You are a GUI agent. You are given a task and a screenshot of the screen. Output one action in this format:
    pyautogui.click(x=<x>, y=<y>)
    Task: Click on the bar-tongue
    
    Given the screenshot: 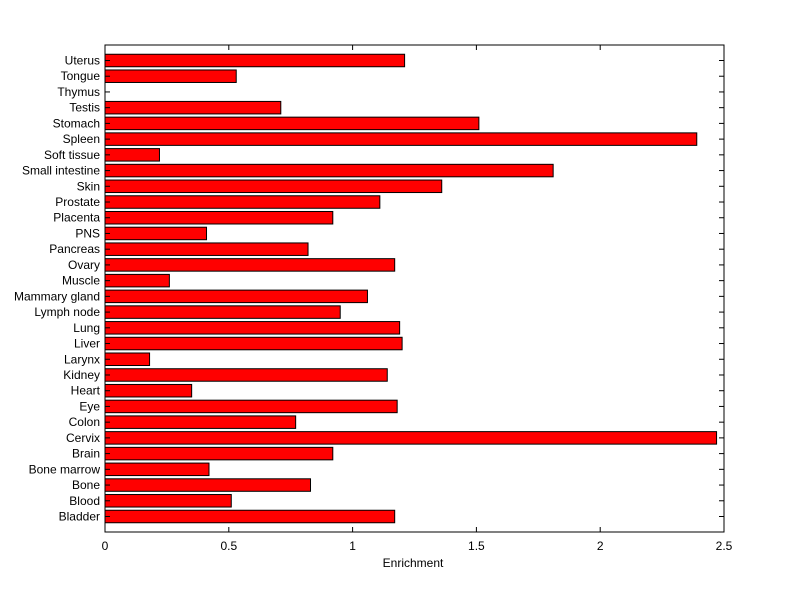 What is the action you would take?
    pyautogui.click(x=170, y=76)
    